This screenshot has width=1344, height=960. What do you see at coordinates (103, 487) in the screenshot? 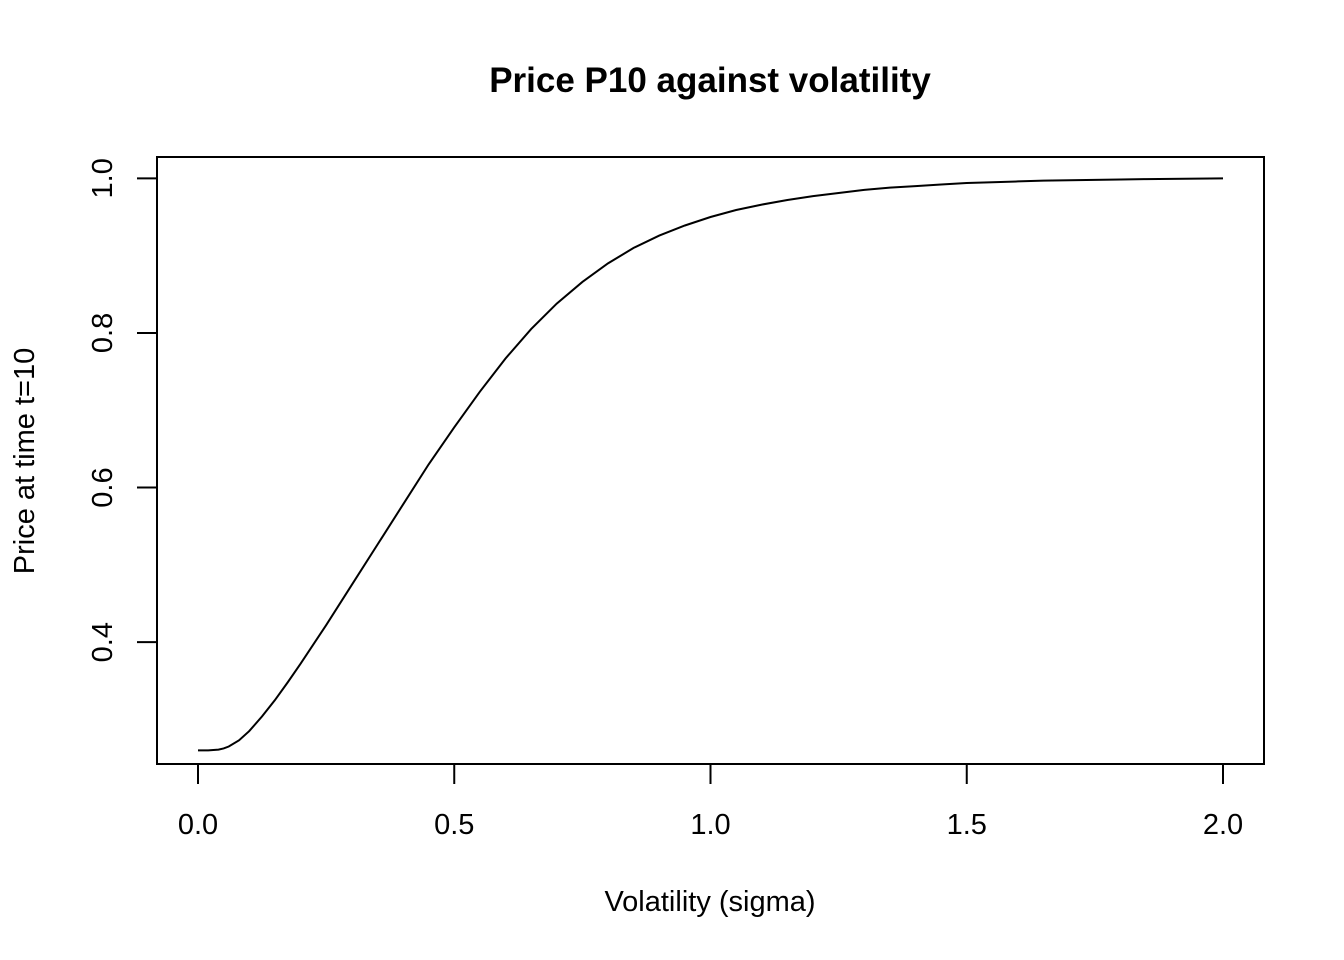
I see `y-tick-label: 0.6` at bounding box center [103, 487].